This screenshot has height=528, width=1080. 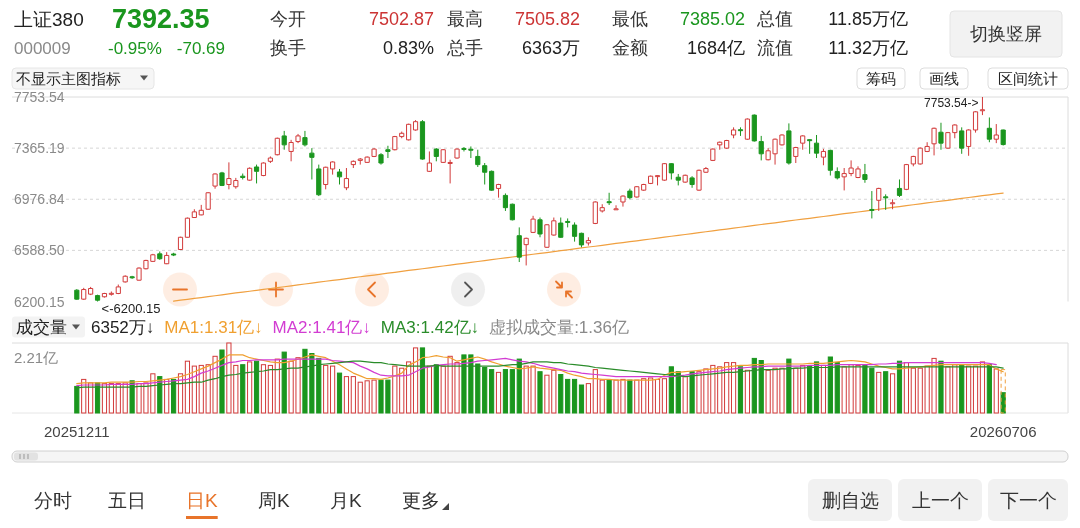 What do you see at coordinates (39, 148) in the screenshot?
I see `y-tick-label: 7365.19` at bounding box center [39, 148].